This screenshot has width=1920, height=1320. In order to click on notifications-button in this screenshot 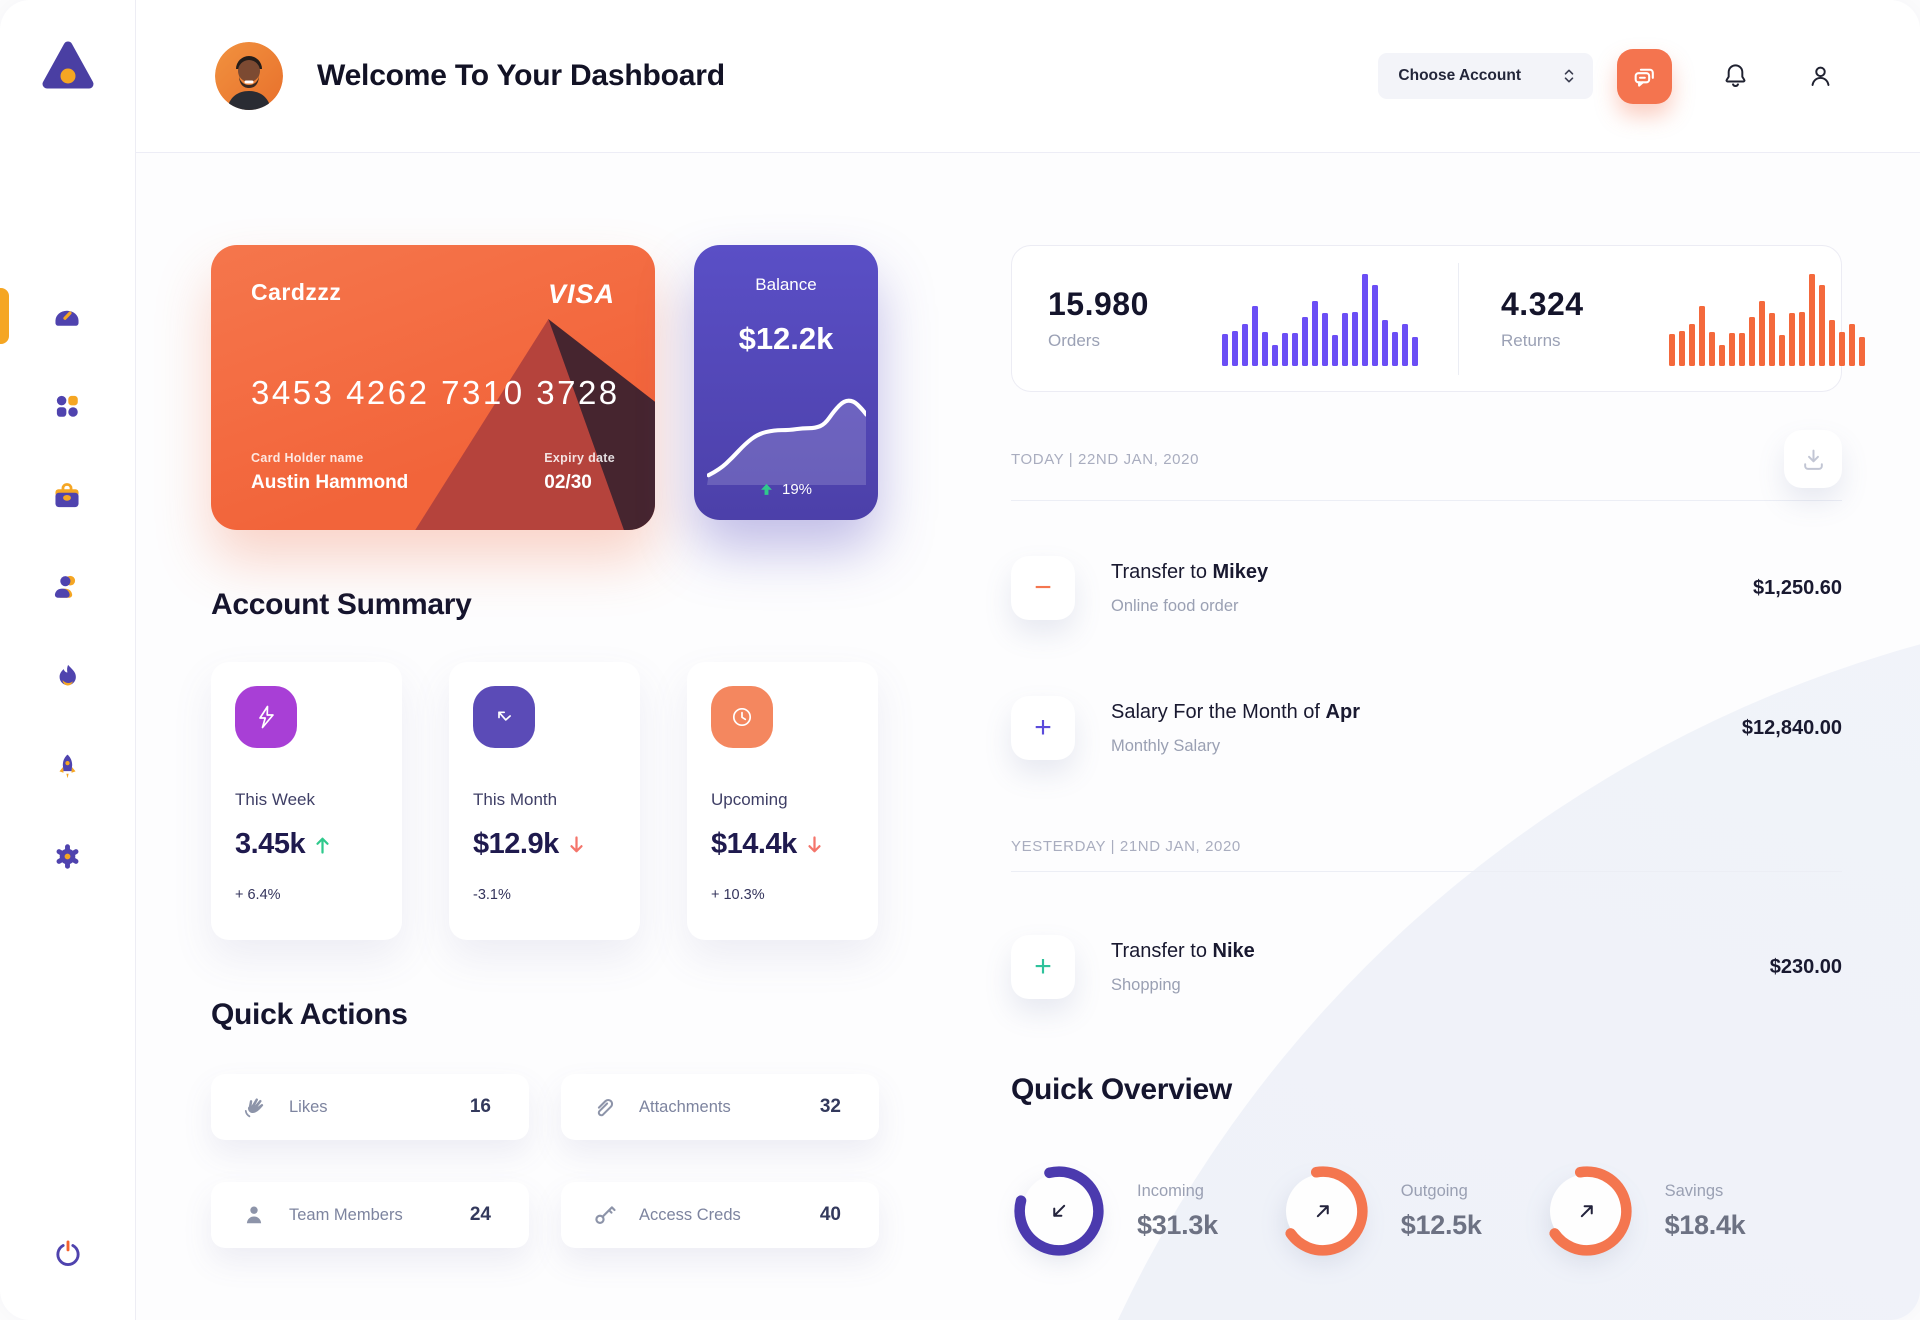, I will do `click(1735, 76)`.